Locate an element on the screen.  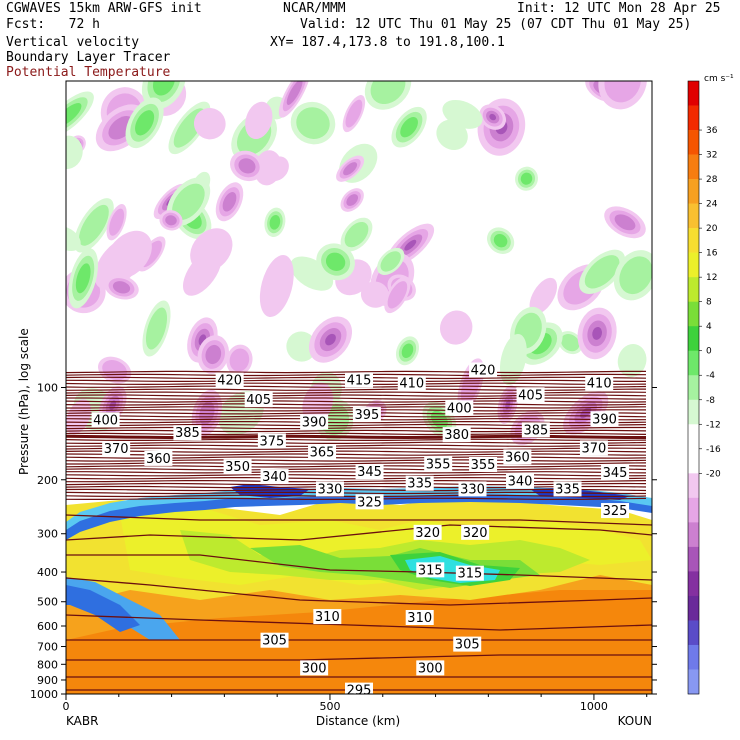
theta-contour-label: 350 is located at coordinates (237, 467).